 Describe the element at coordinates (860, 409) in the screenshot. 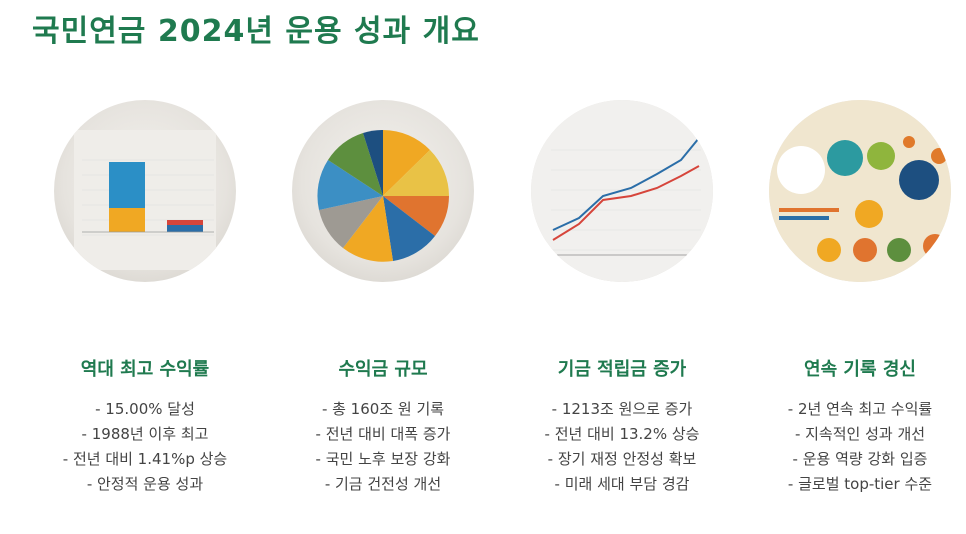

I see `list-item: - 2년 연속 최고 수익률` at that location.